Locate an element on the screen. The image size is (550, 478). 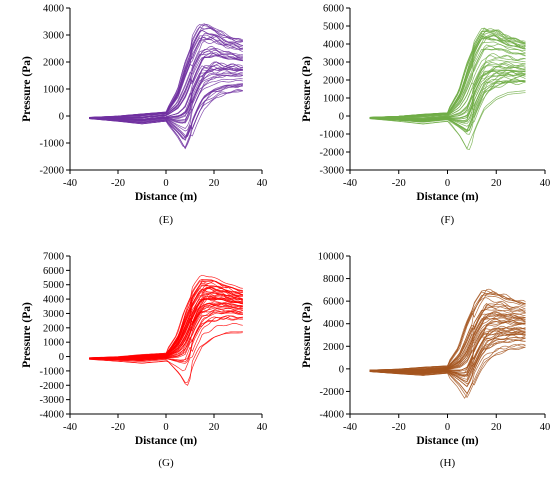
panel-label: (E) is located at coordinates (166, 220).